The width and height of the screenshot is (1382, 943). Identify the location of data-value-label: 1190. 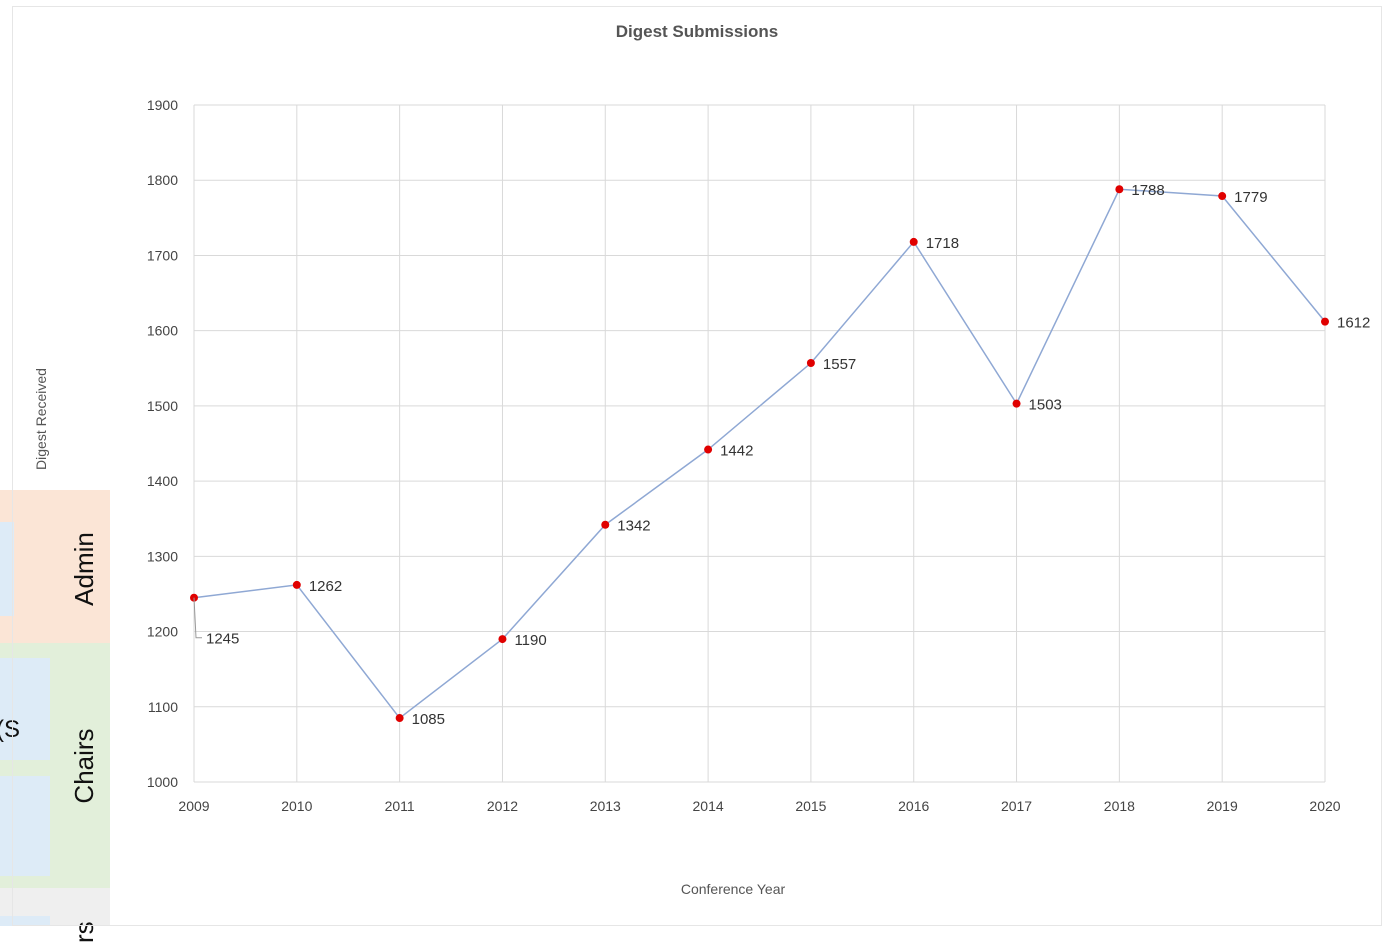
(530, 640).